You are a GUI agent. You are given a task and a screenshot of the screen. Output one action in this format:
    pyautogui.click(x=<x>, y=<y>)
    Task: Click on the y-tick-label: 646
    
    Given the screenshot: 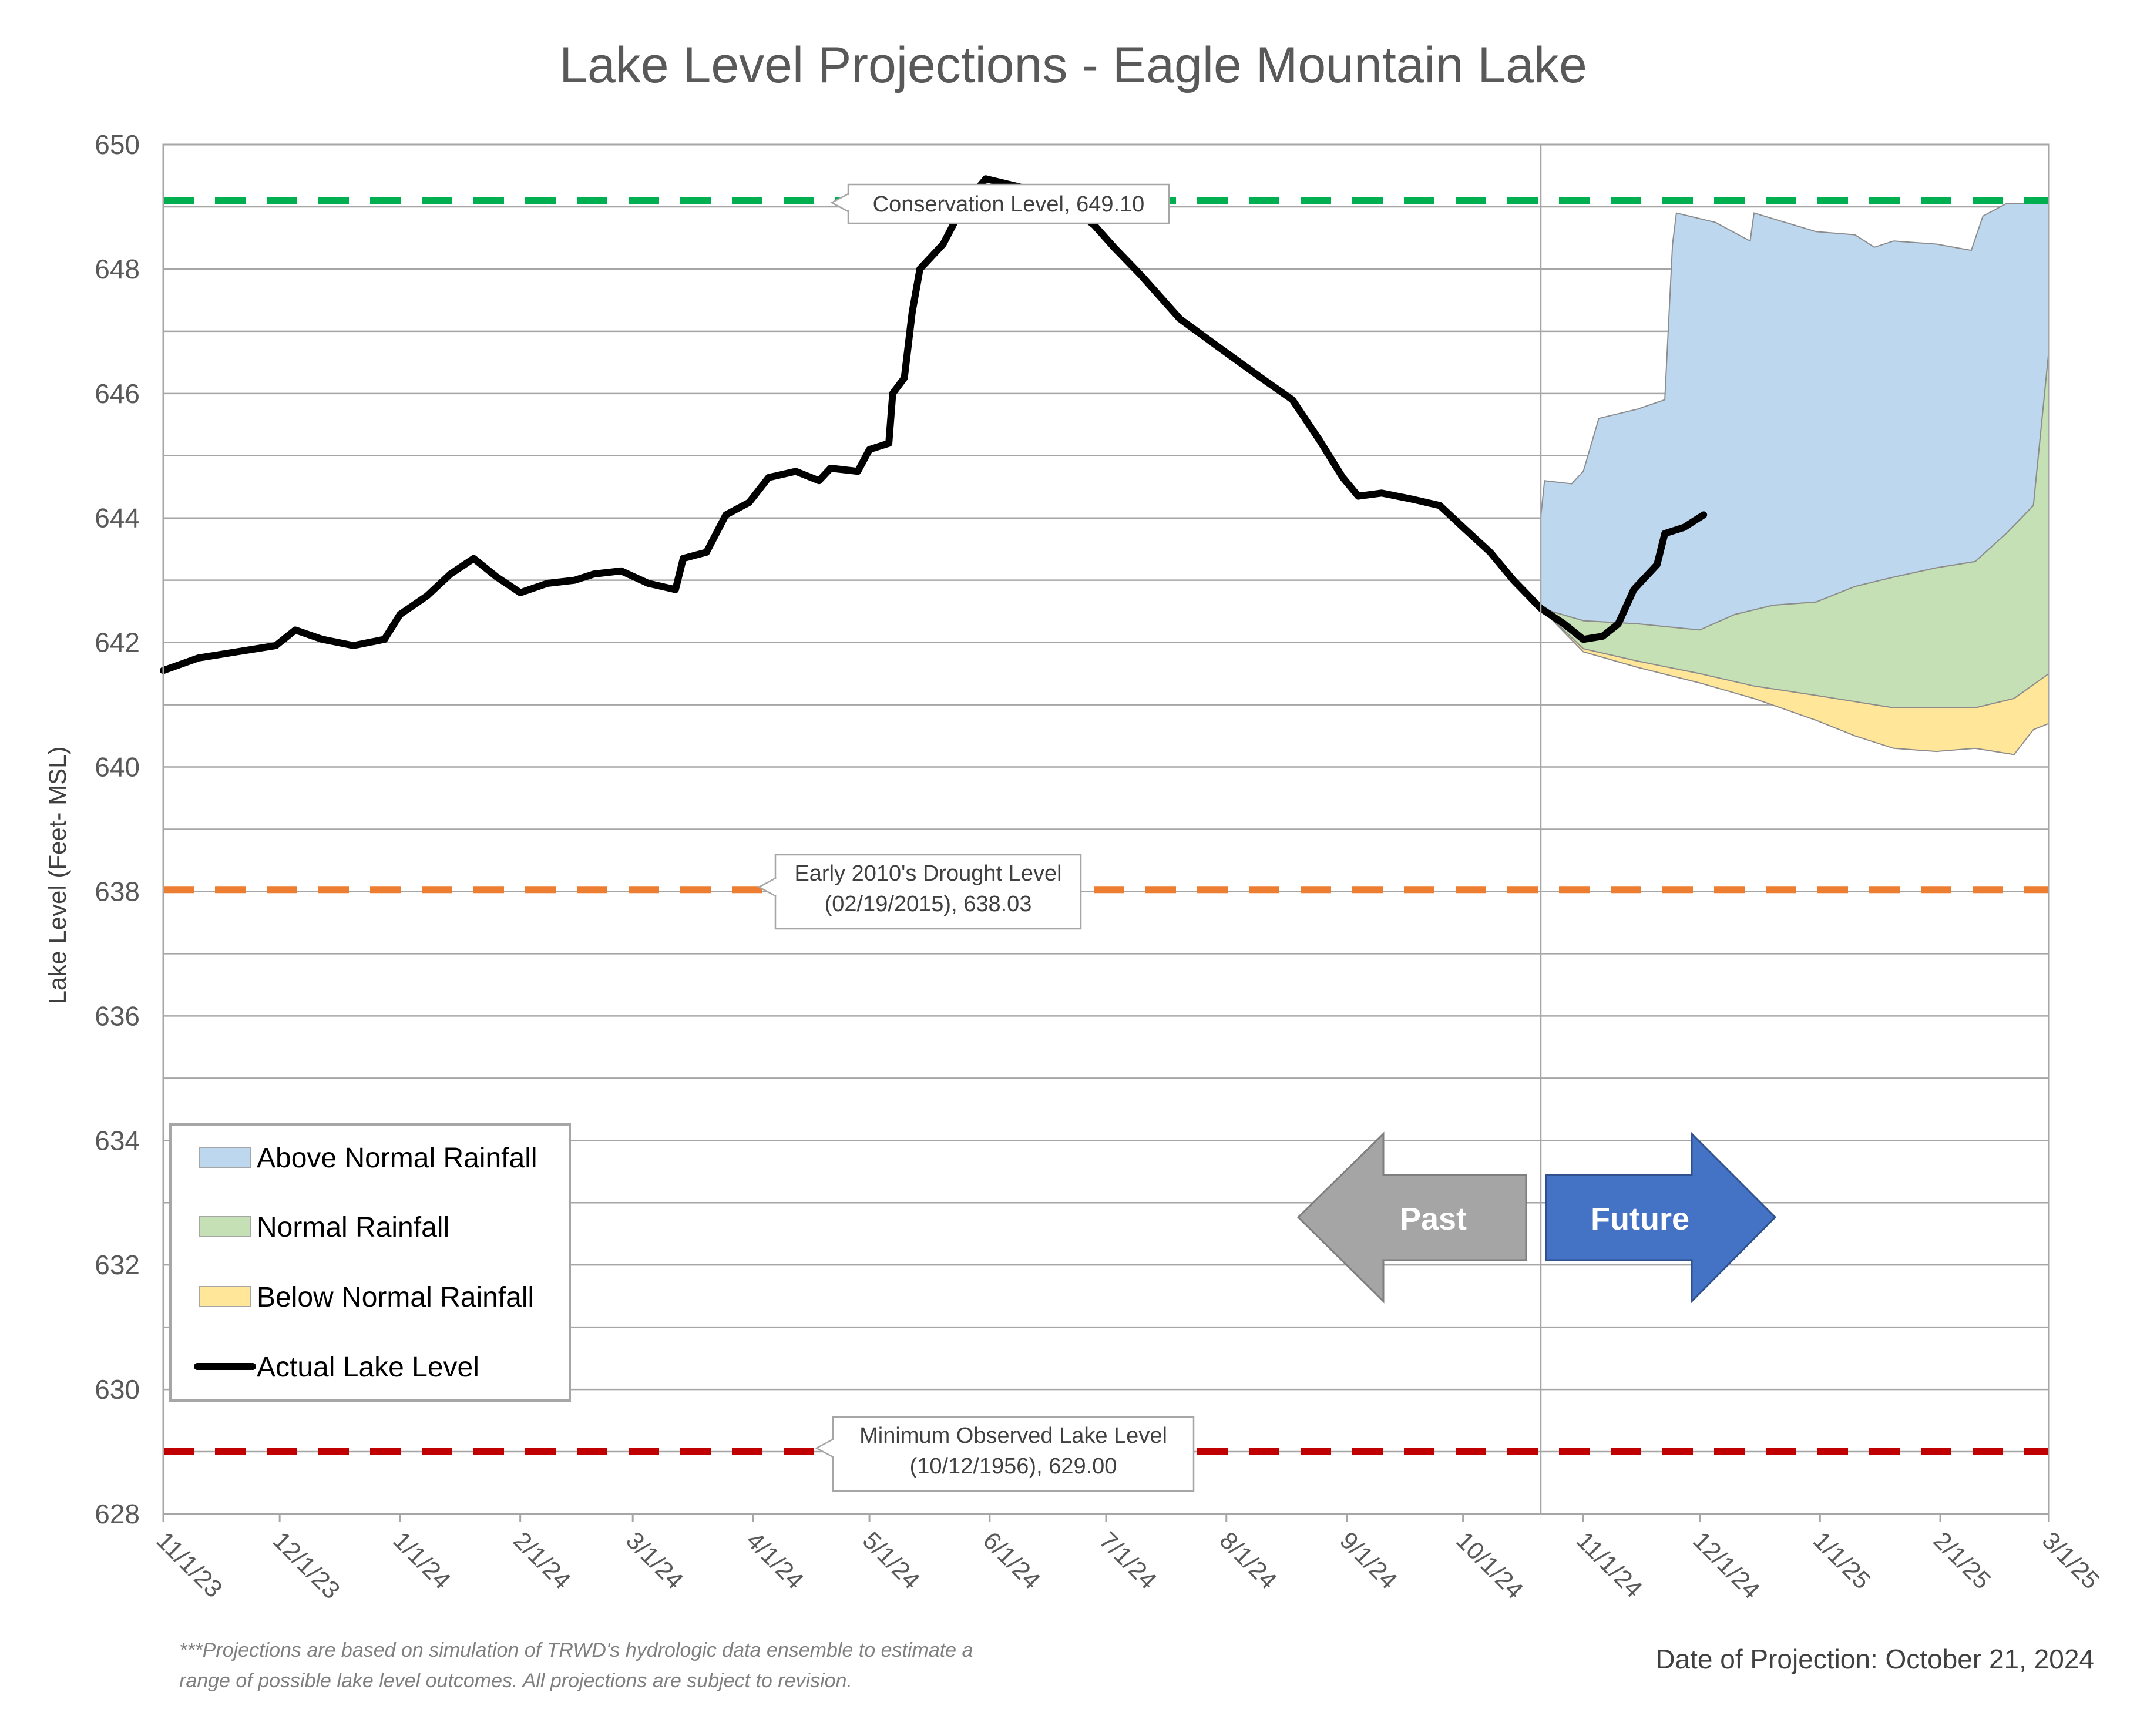 What is the action you would take?
    pyautogui.click(x=117, y=393)
    